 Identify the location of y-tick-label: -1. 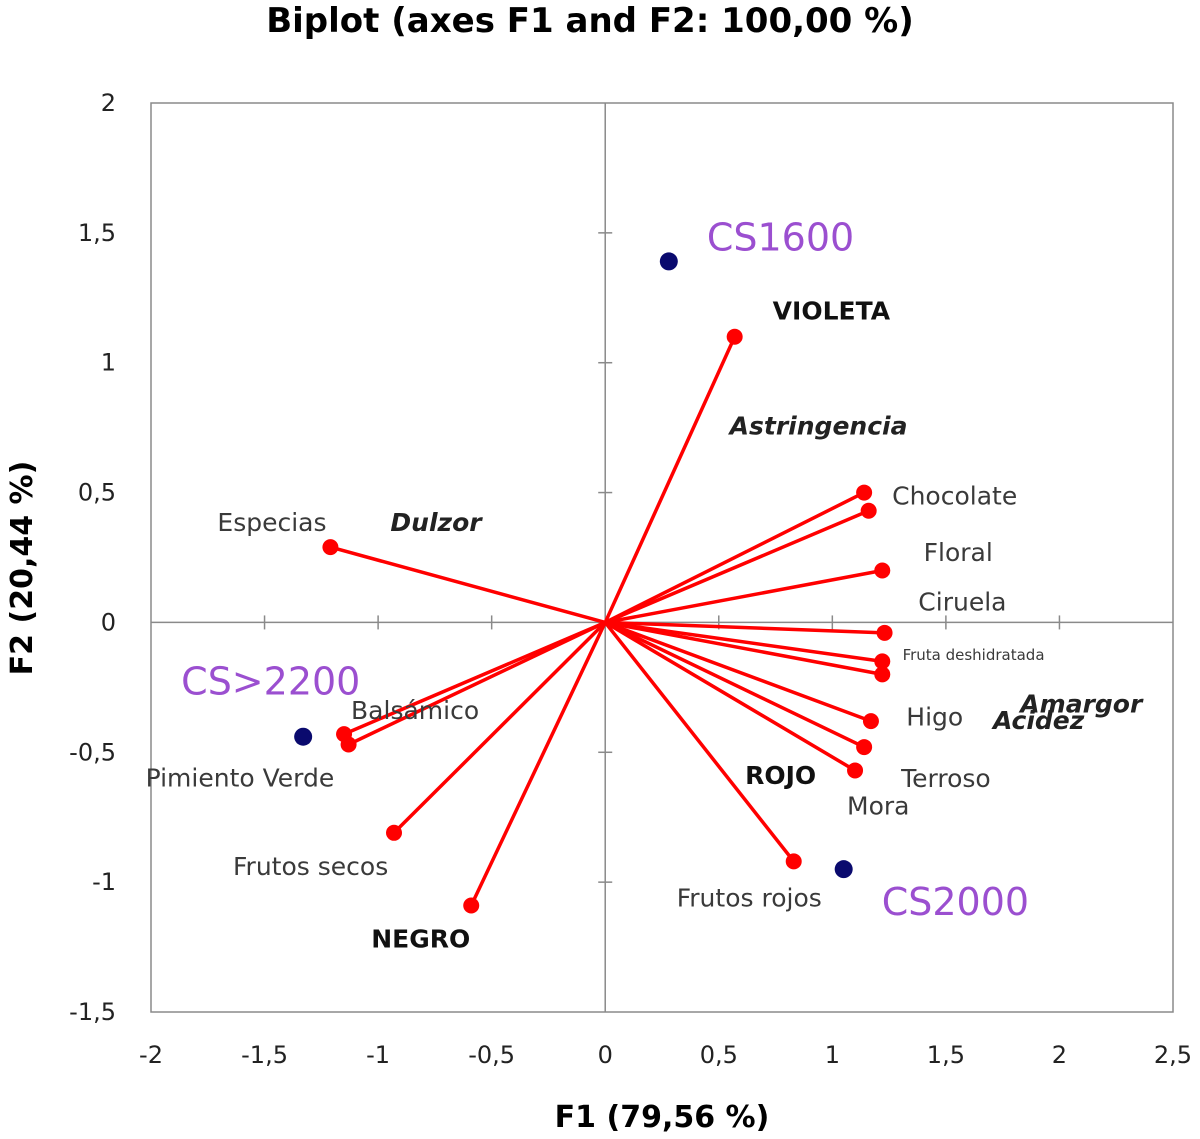
(104, 882).